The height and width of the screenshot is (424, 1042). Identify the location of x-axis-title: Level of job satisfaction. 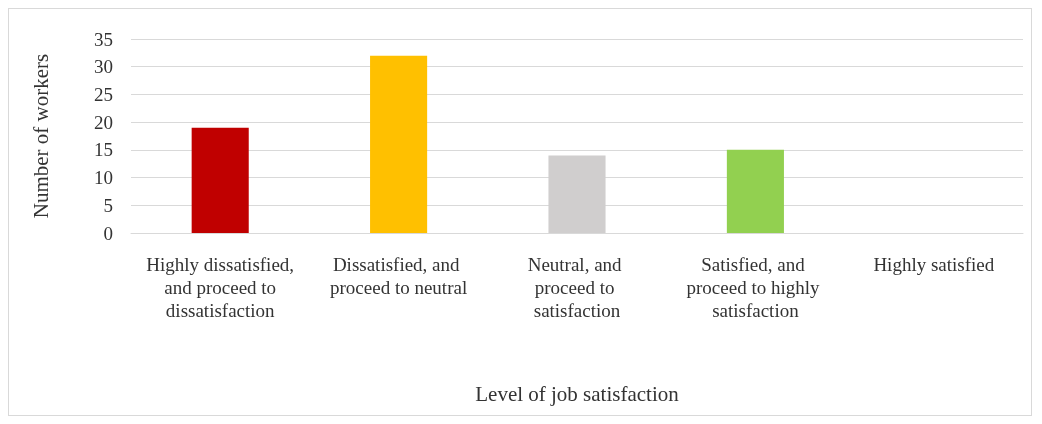
(577, 393).